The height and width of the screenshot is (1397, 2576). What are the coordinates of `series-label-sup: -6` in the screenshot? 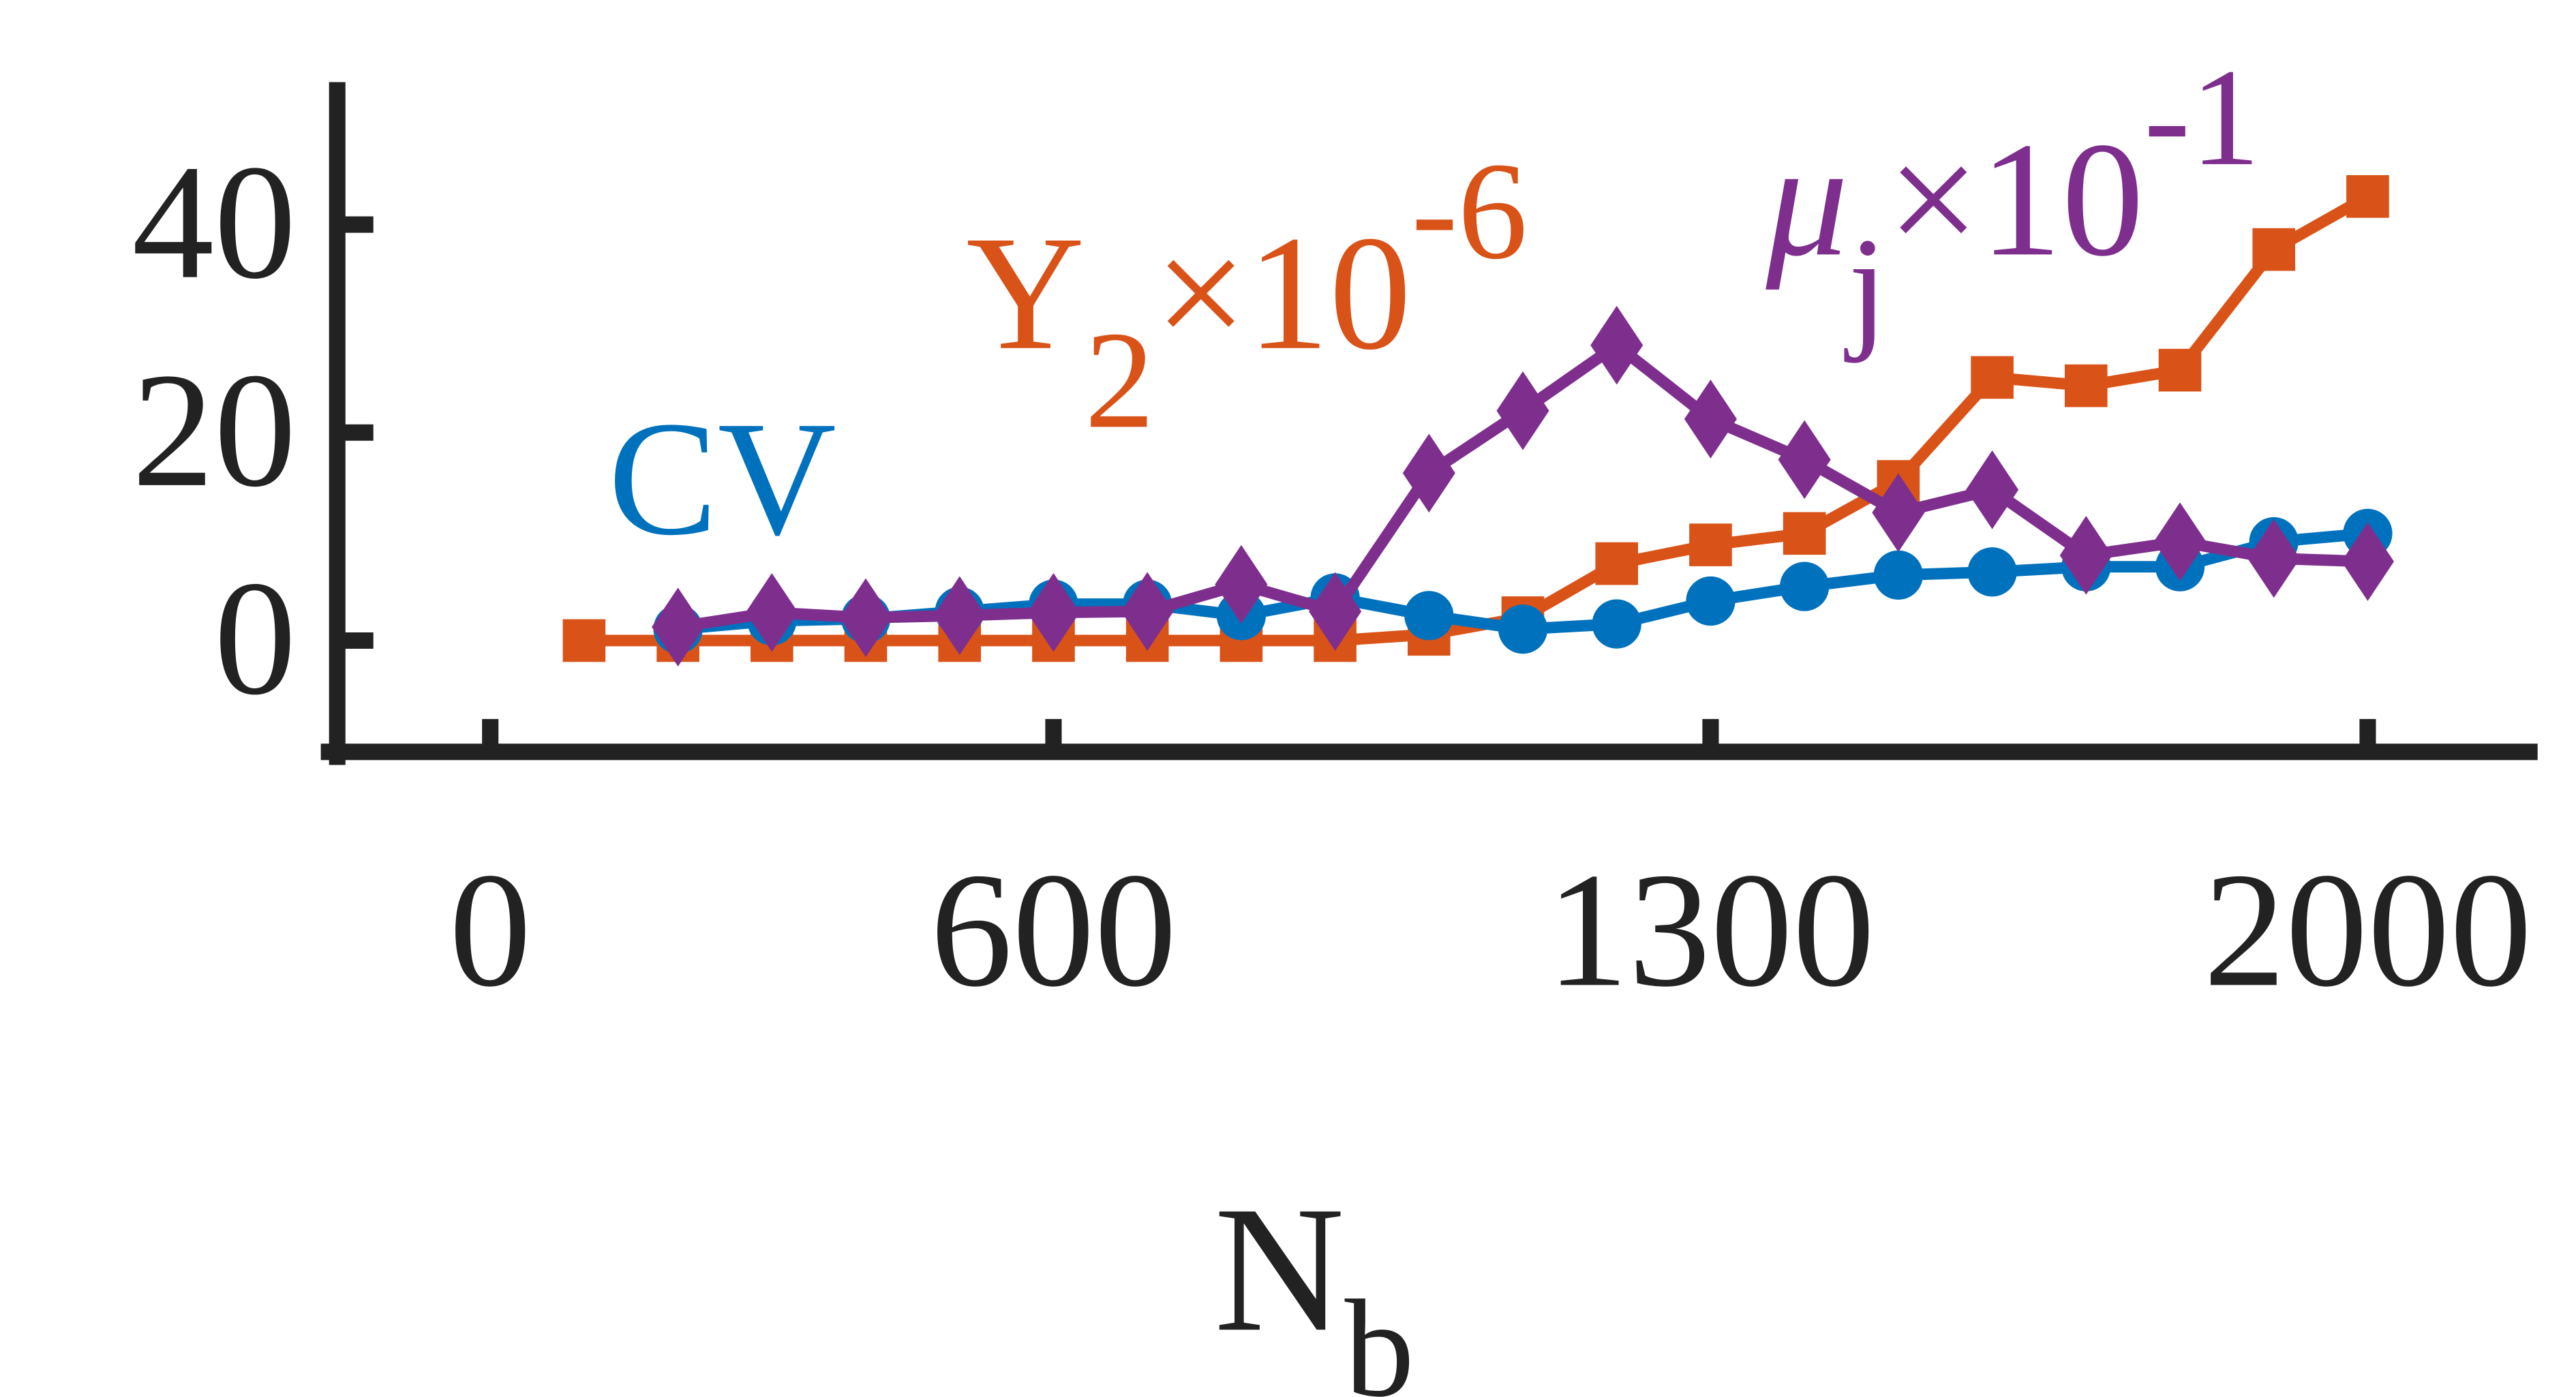 It's located at (1470, 211).